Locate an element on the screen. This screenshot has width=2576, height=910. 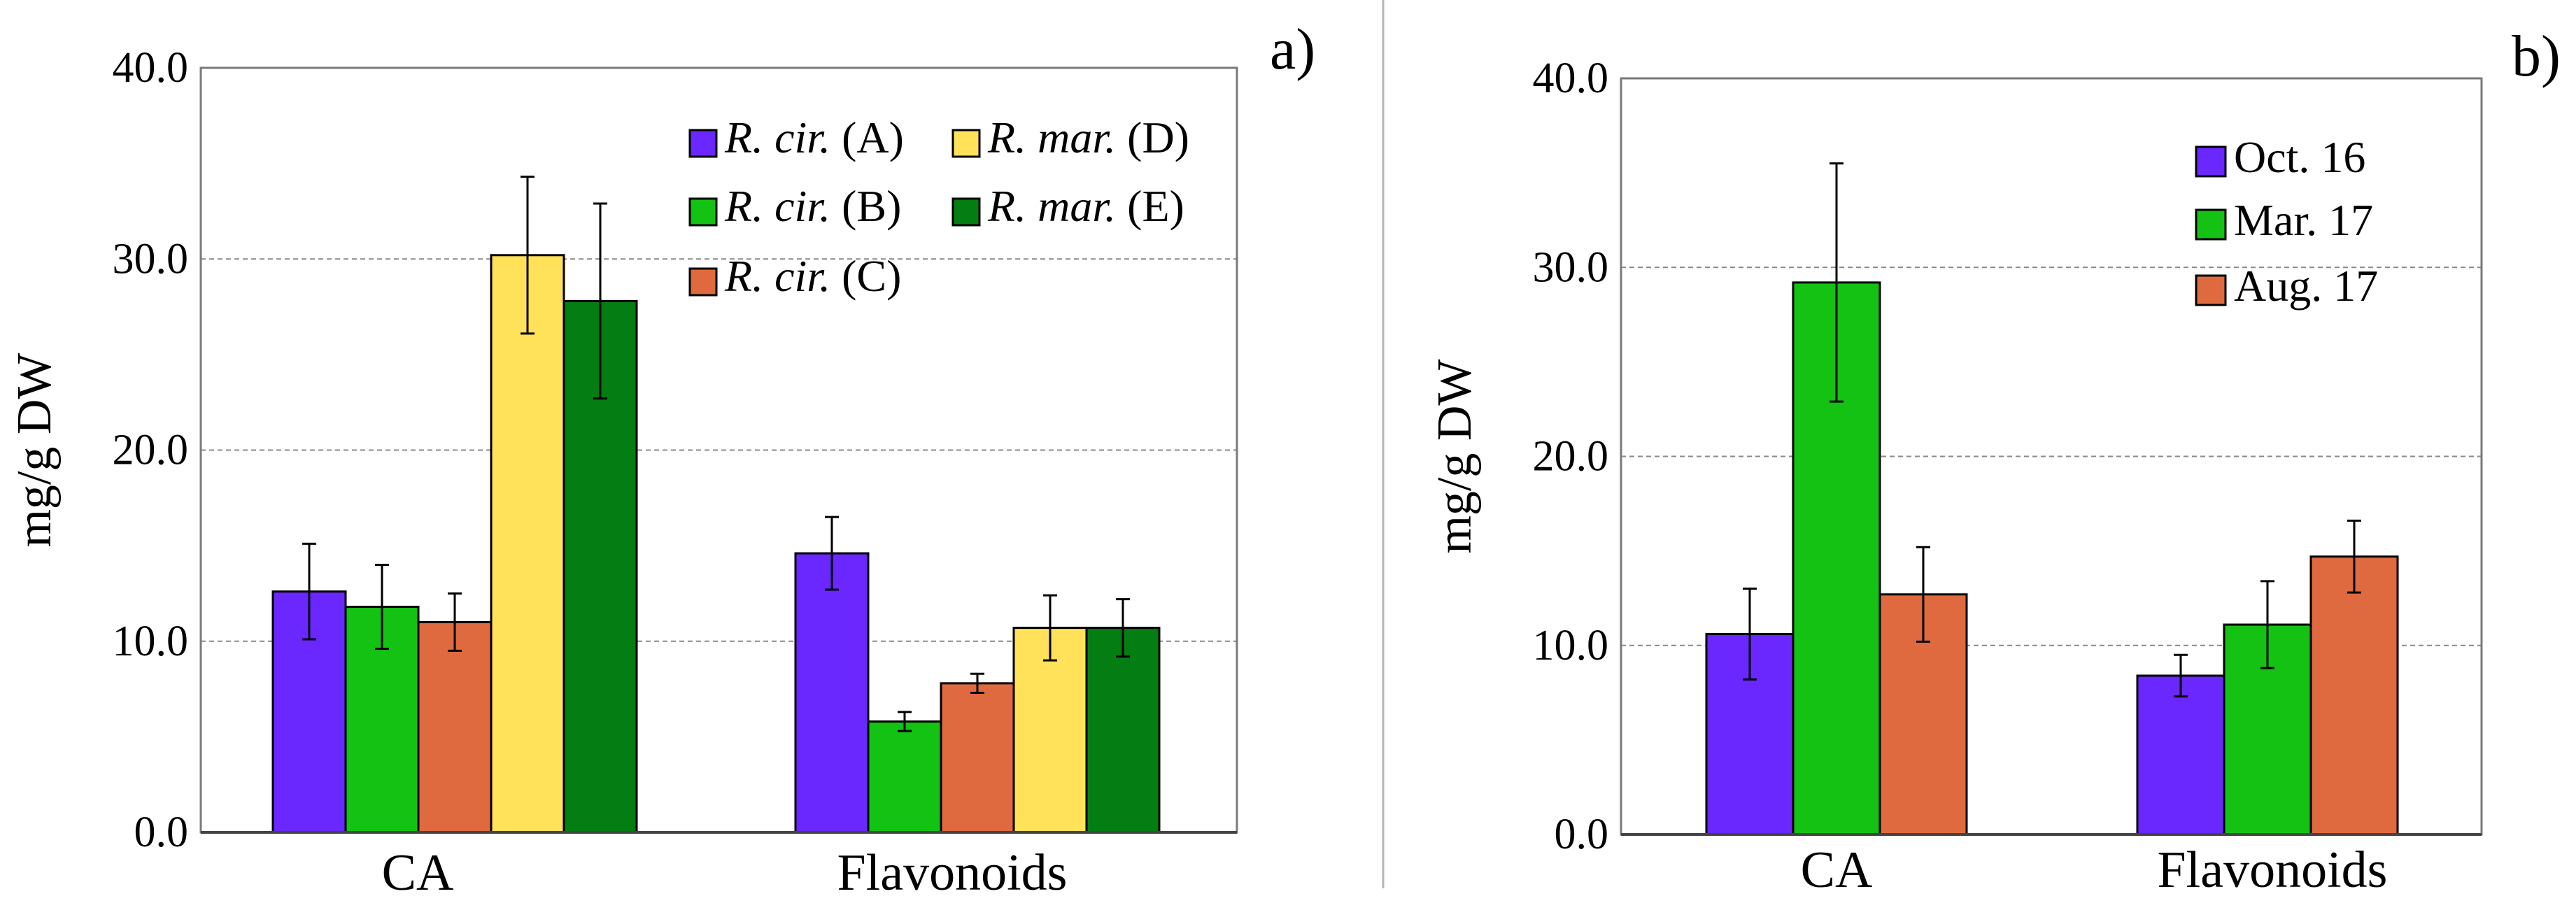
legend-label: R. cir. (B) is located at coordinates (812, 206).